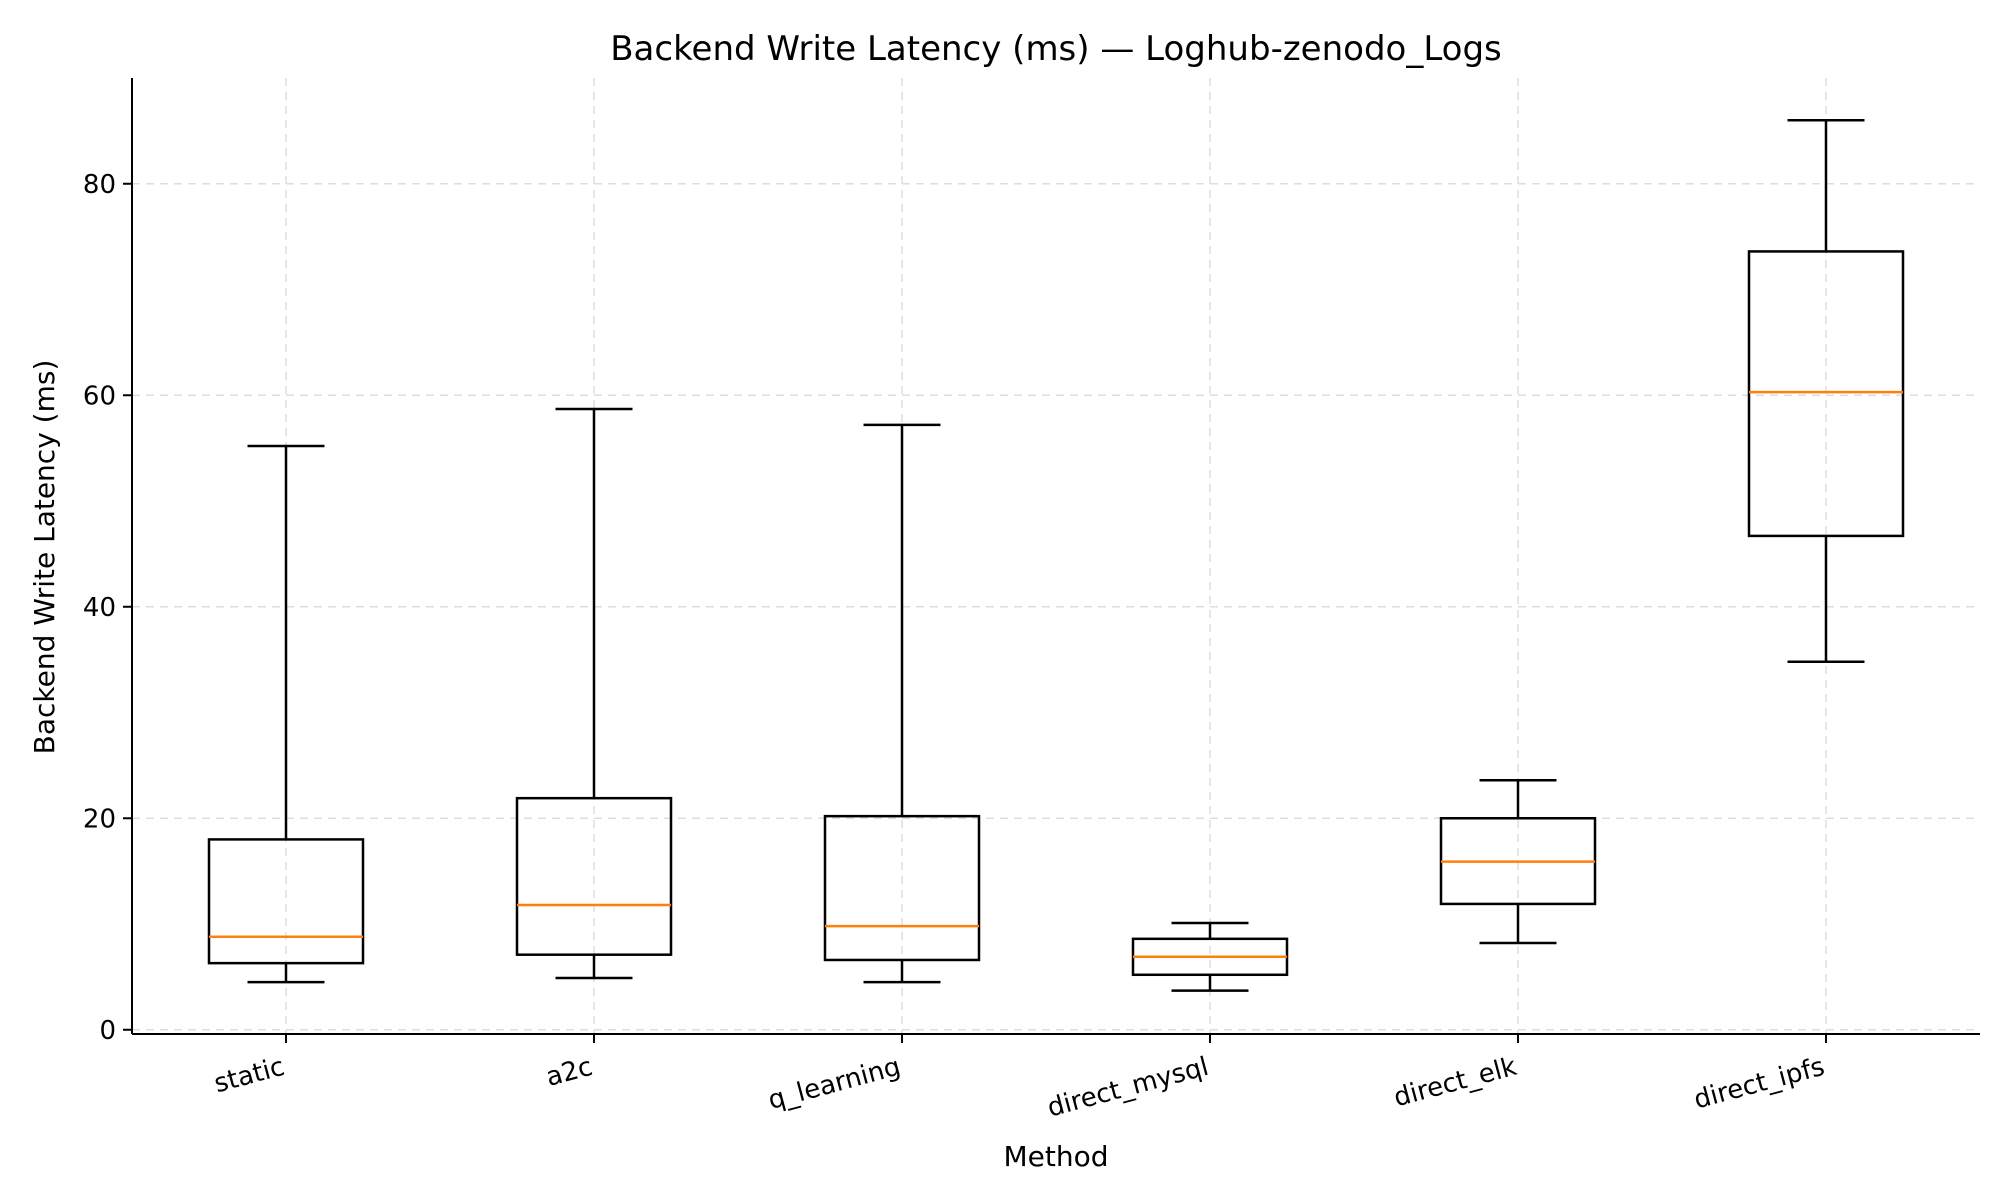 This screenshot has width=2000, height=1200. What do you see at coordinates (99, 819) in the screenshot?
I see `y-tick-label: 20` at bounding box center [99, 819].